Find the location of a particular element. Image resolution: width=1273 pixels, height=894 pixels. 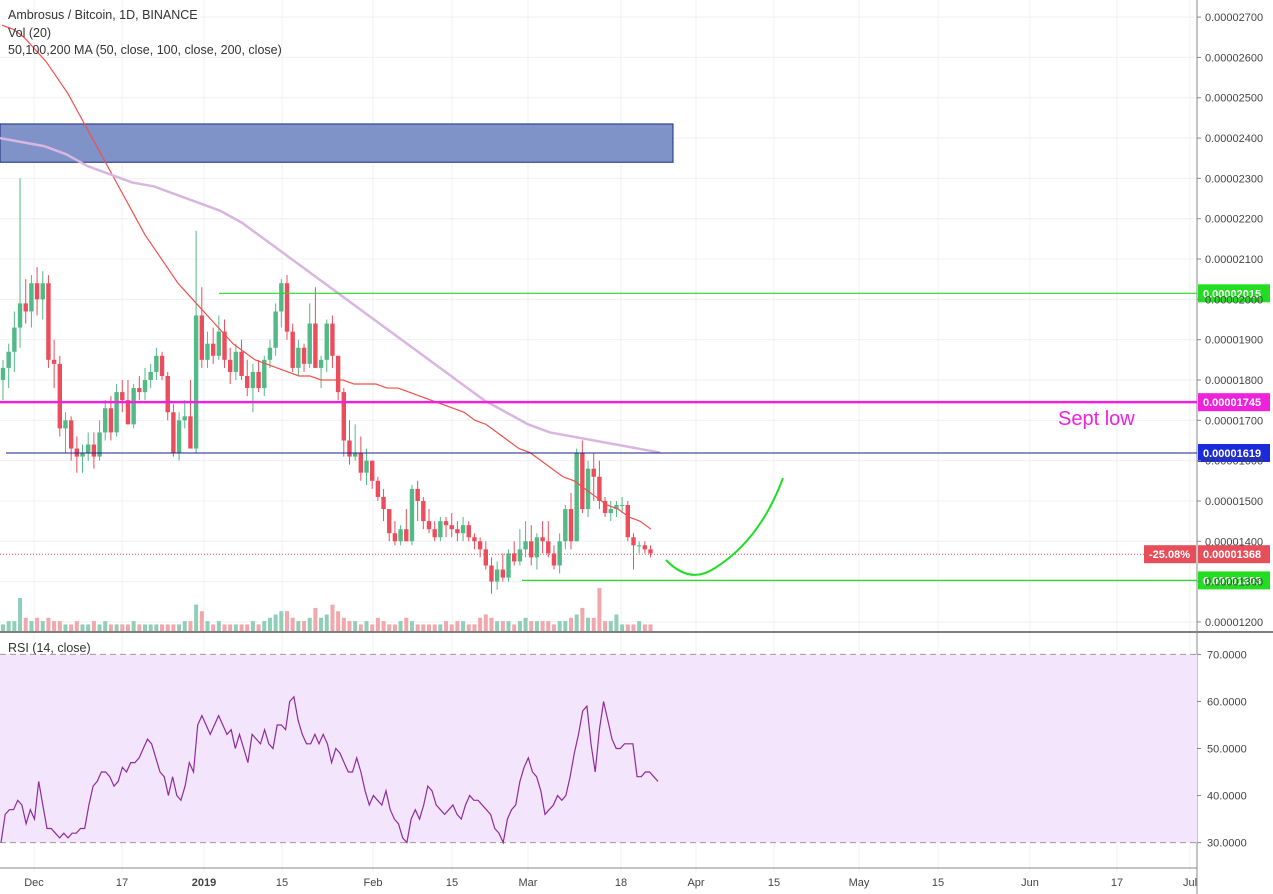

date-tick-label: Jul is located at coordinates (1190, 883).